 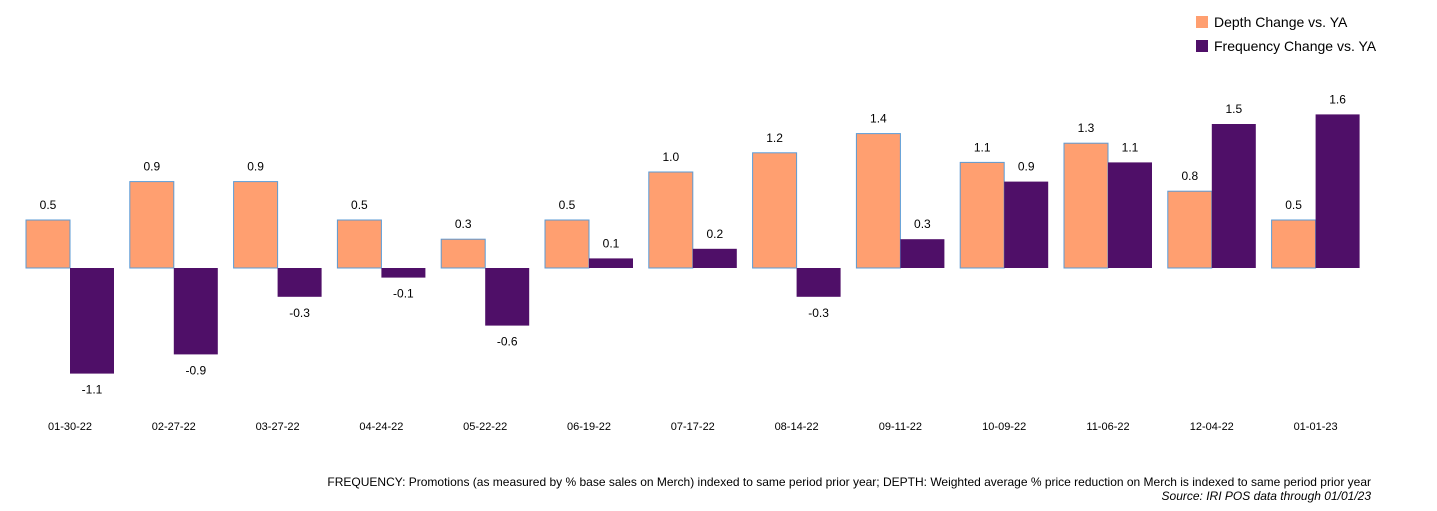 I want to click on category-label: 09-11-22, so click(x=900, y=427).